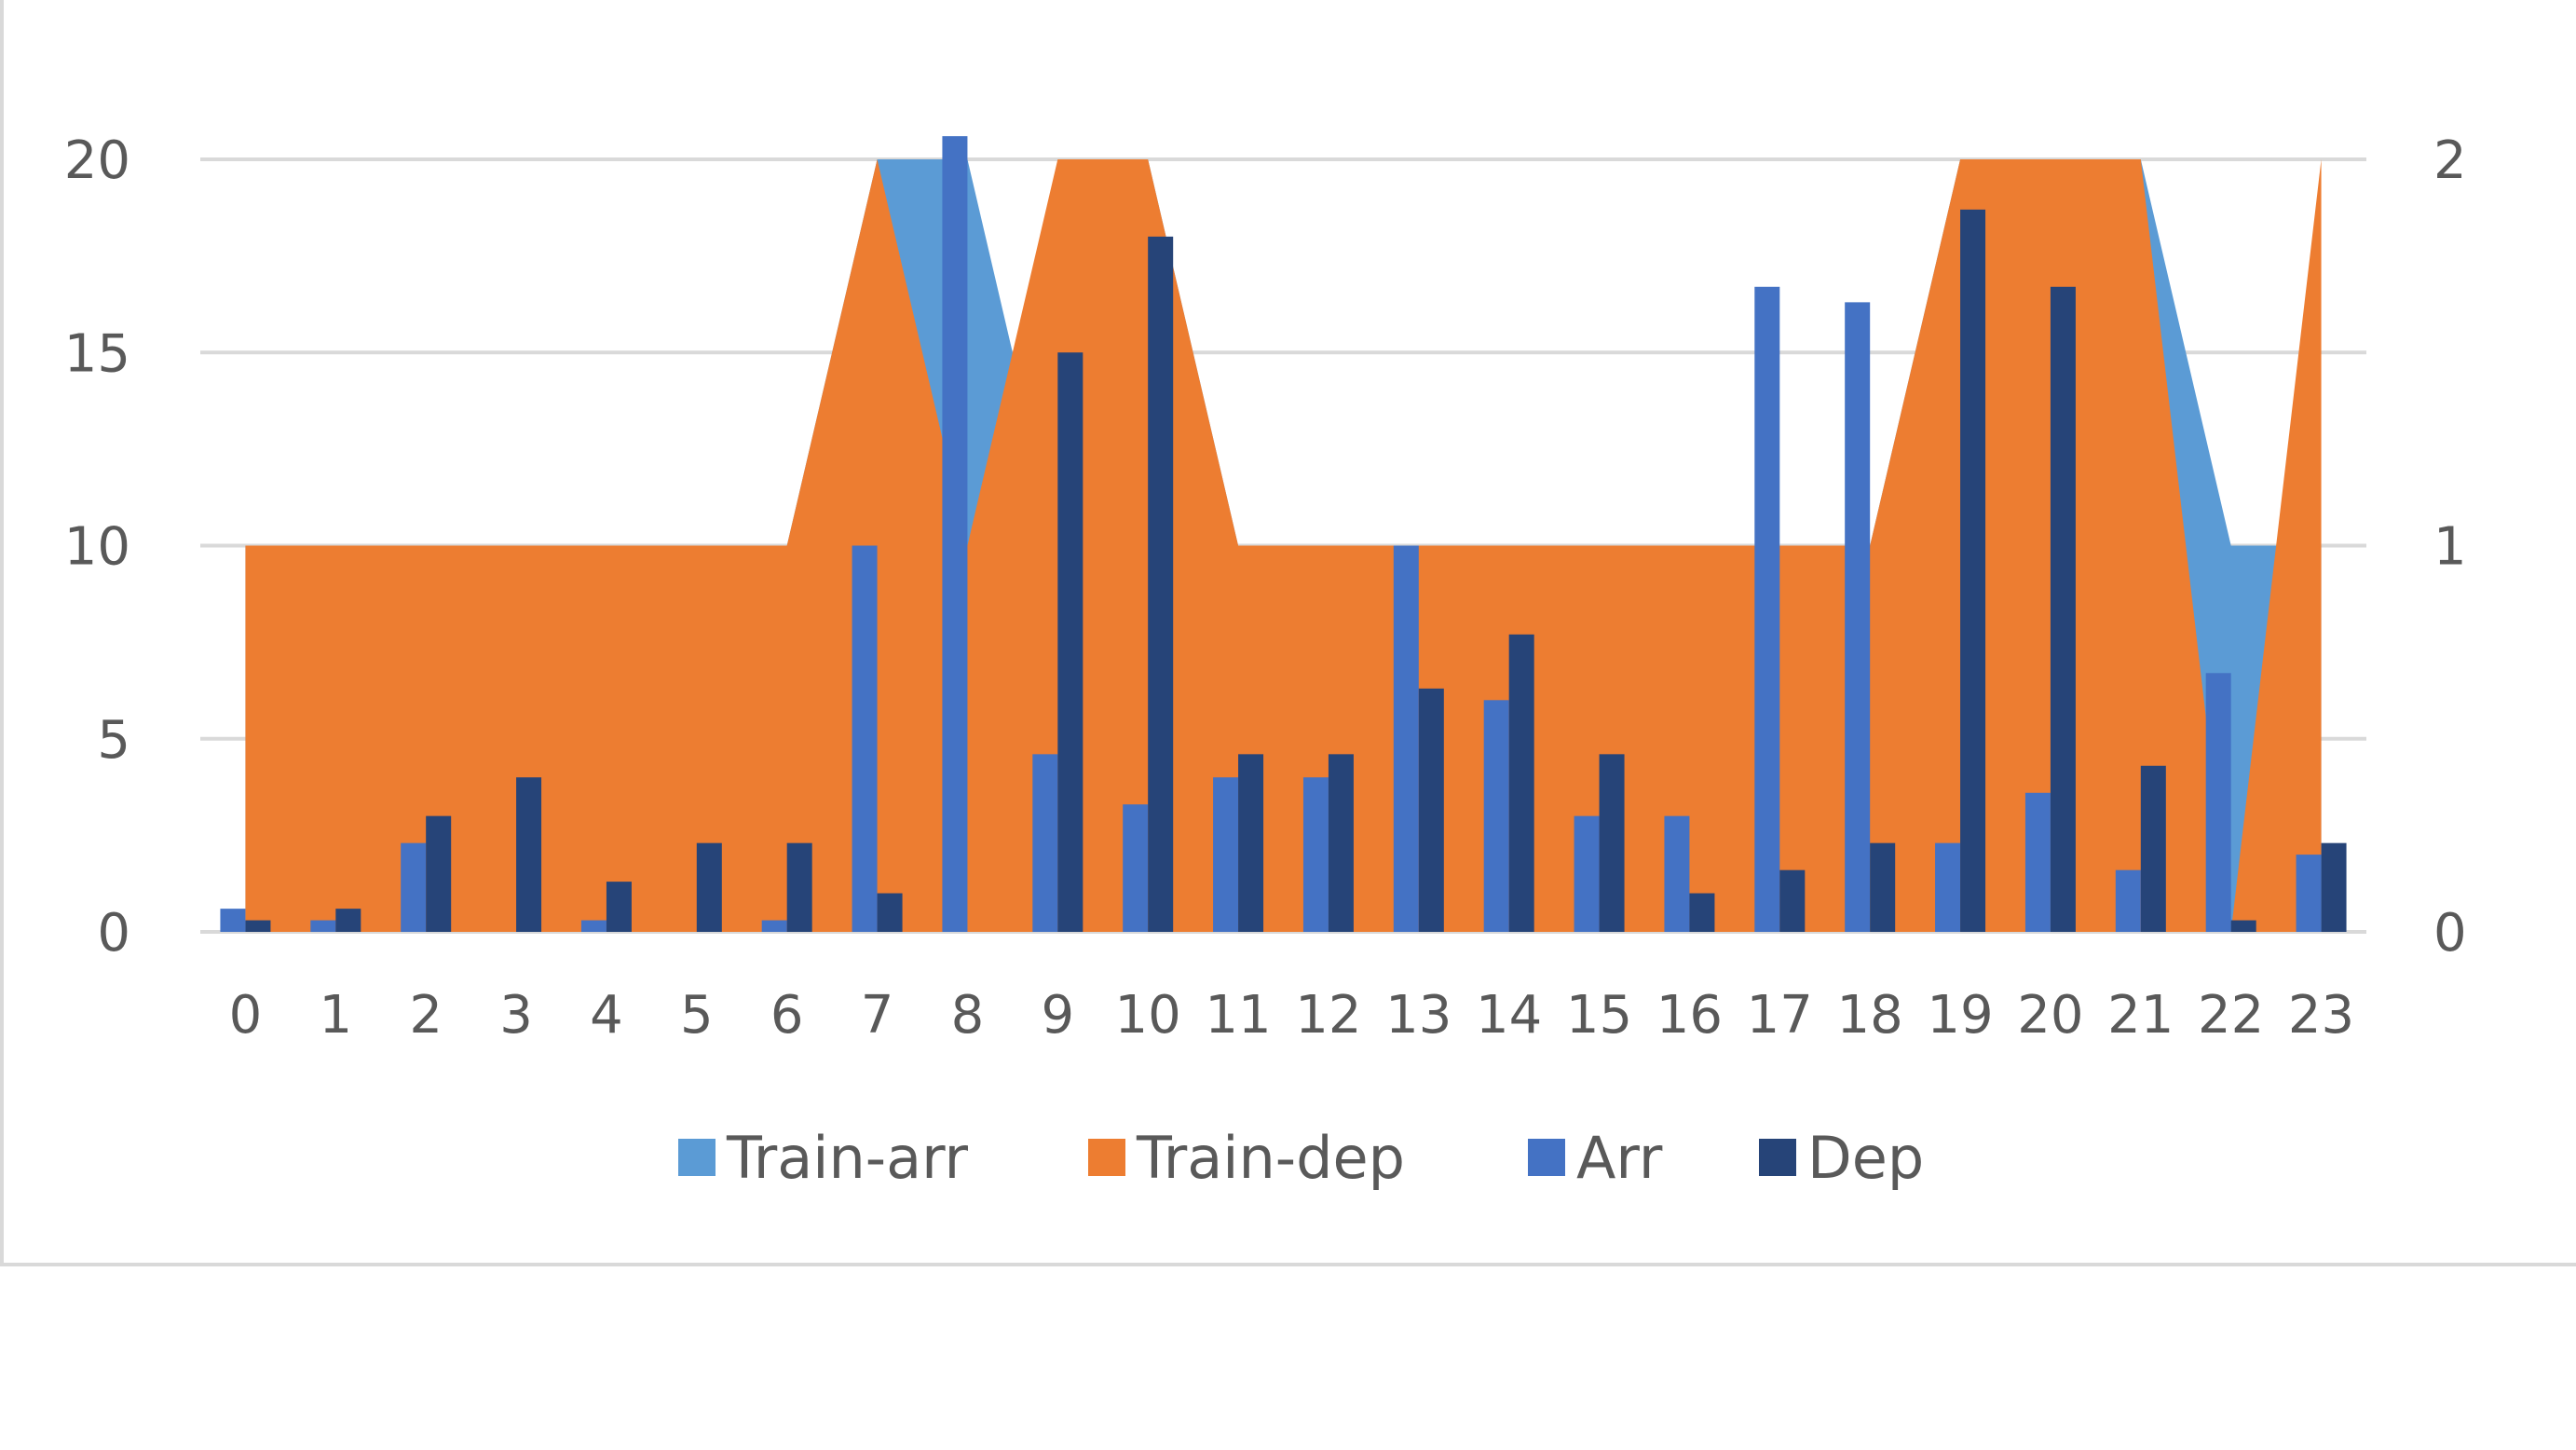 Image resolution: width=2576 pixels, height=1450 pixels. I want to click on x-axis-tick: 1, so click(335, 1016).